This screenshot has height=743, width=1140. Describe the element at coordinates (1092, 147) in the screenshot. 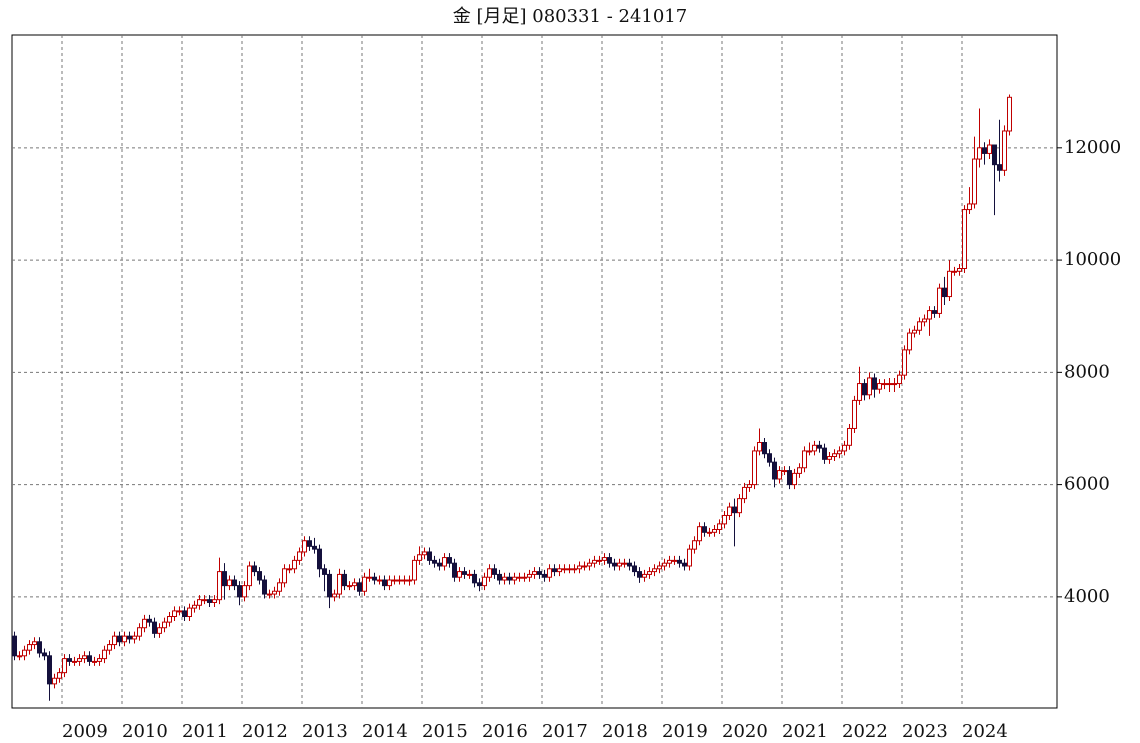

I see `y-tick-label: 12000` at that location.